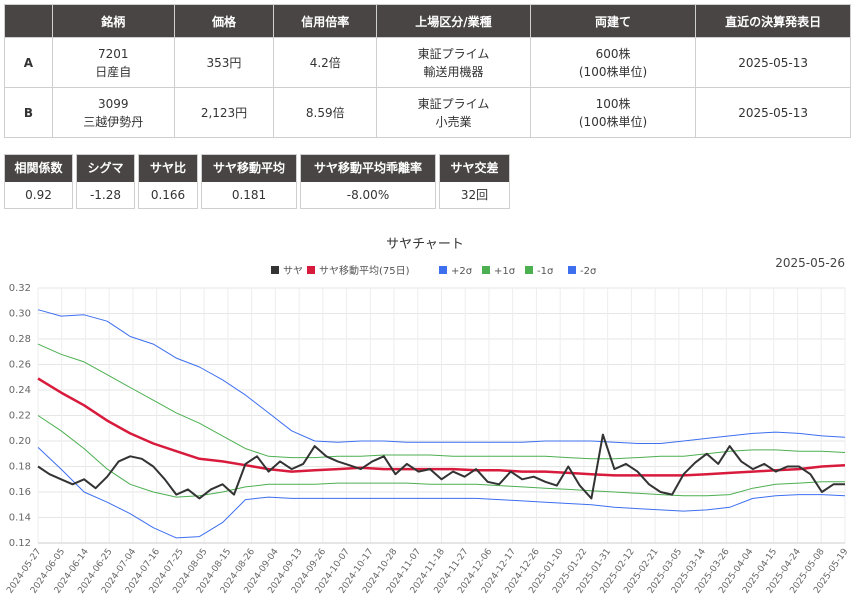 The height and width of the screenshot is (606, 851). I want to click on sector-name: 小売業, so click(453, 121).